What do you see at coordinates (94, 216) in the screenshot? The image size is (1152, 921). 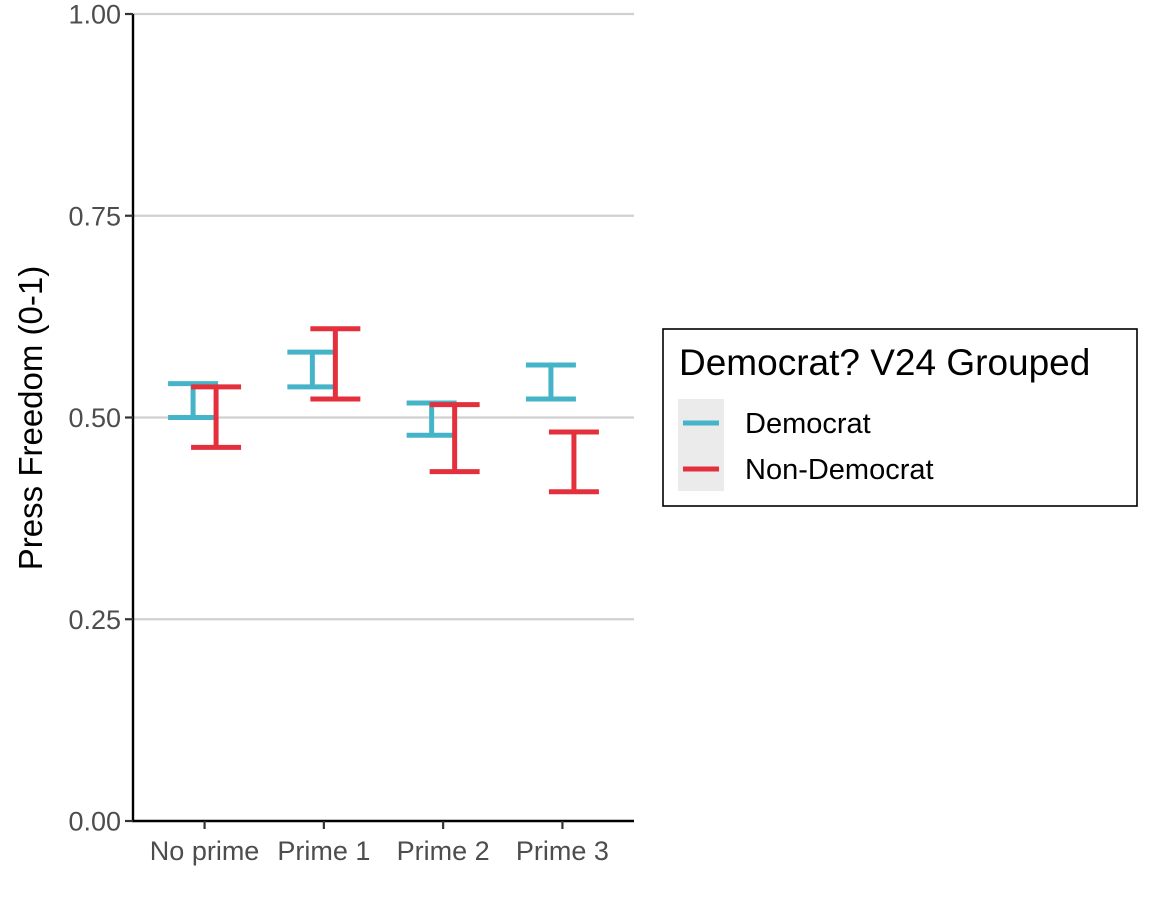 I see `y-tick-label: 0.75` at bounding box center [94, 216].